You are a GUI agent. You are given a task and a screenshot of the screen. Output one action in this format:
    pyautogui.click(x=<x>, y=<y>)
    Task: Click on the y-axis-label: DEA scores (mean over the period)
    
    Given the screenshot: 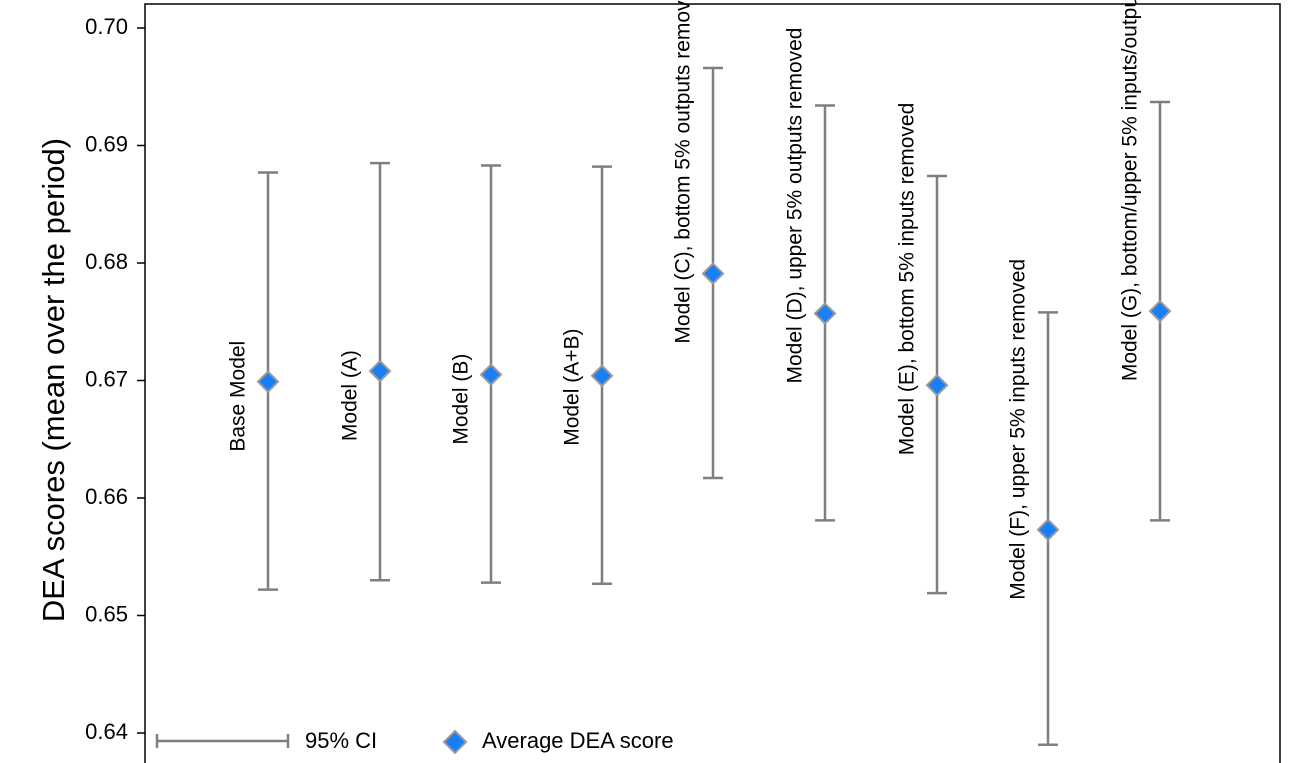 What is the action you would take?
    pyautogui.click(x=53, y=380)
    